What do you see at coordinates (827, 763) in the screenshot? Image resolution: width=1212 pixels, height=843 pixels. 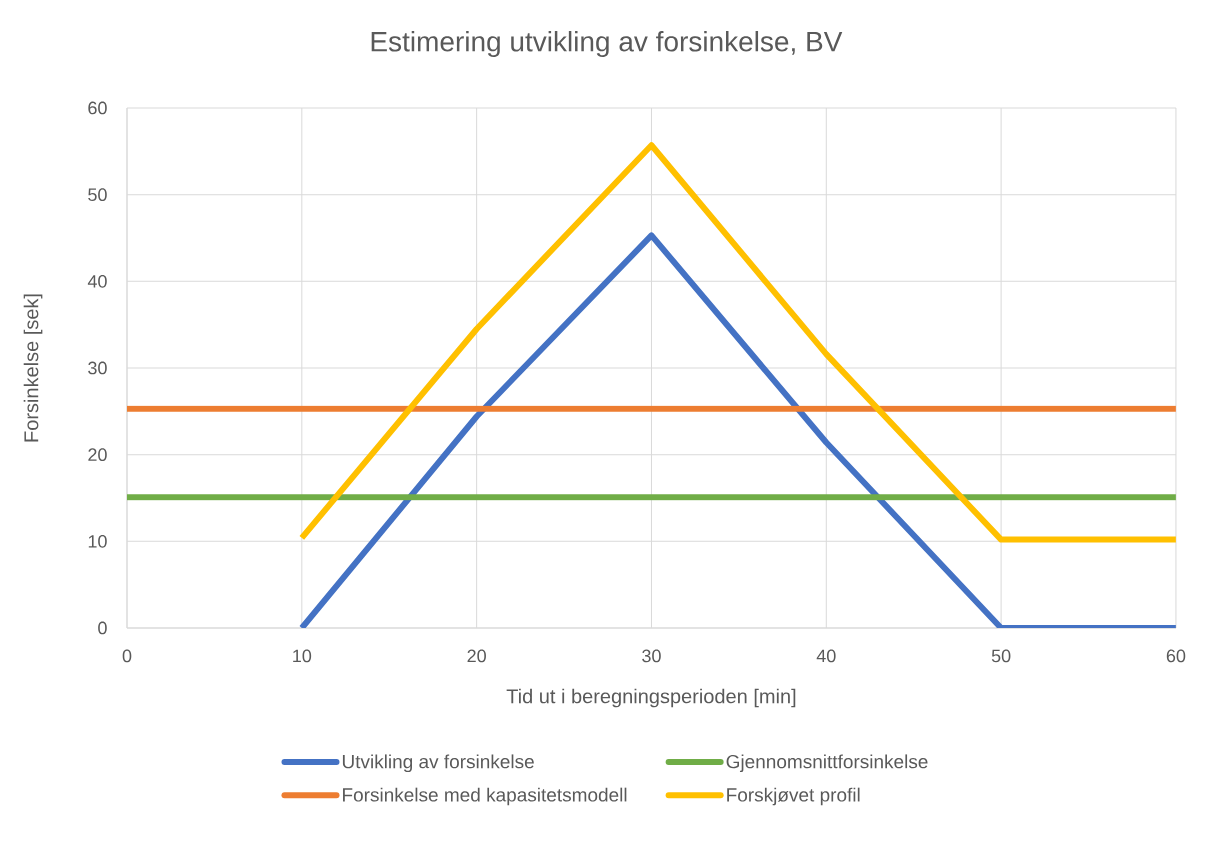 I see `legend-label: Gjennomsnittforsinkelse` at bounding box center [827, 763].